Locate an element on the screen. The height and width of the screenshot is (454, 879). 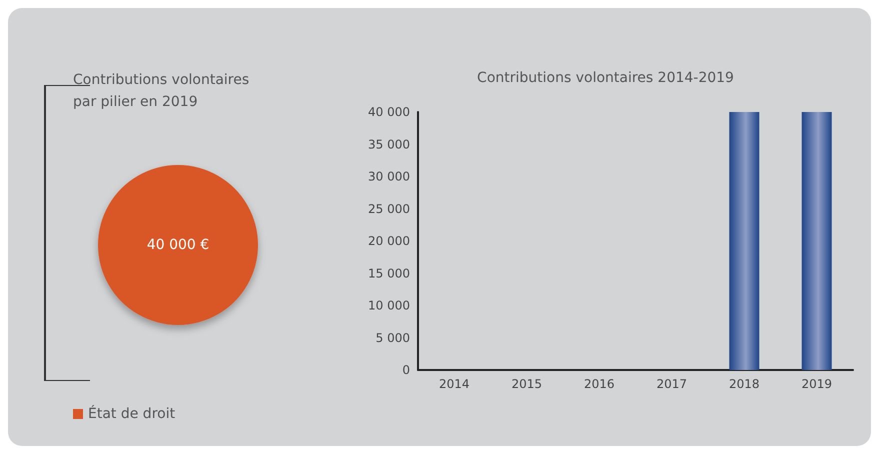
x-tick-label: 2016 is located at coordinates (599, 384).